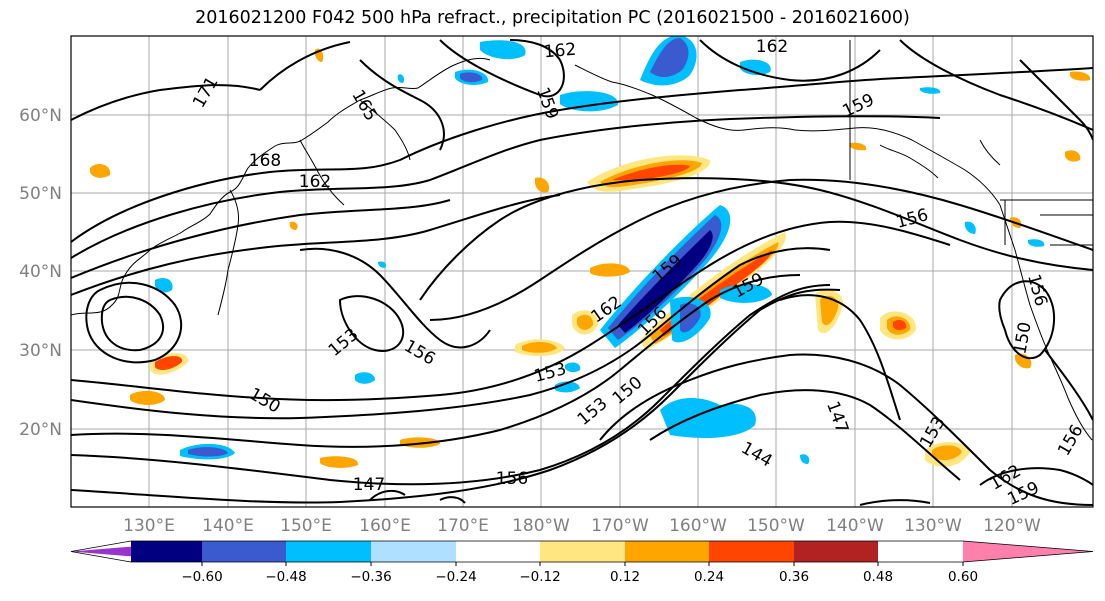  Describe the element at coordinates (285, 577) in the screenshot. I see `colorbar-tick-label: −0.48` at that location.